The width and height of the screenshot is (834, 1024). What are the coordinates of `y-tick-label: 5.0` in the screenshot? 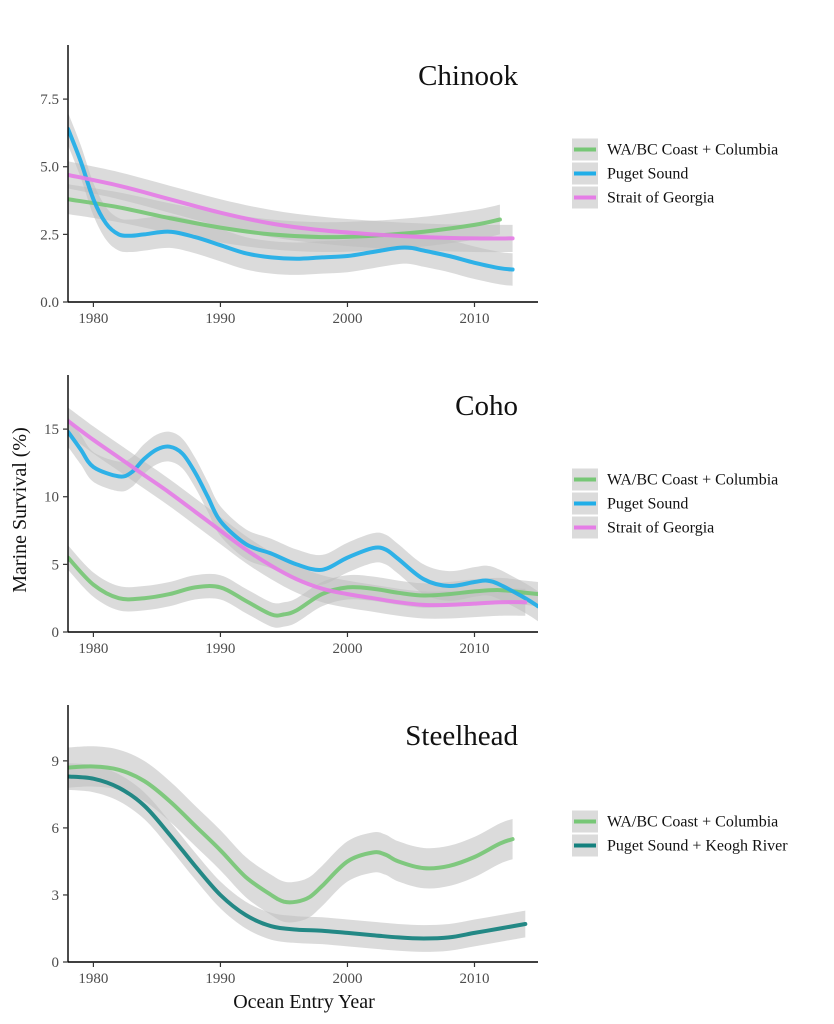 It's located at (49, 168).